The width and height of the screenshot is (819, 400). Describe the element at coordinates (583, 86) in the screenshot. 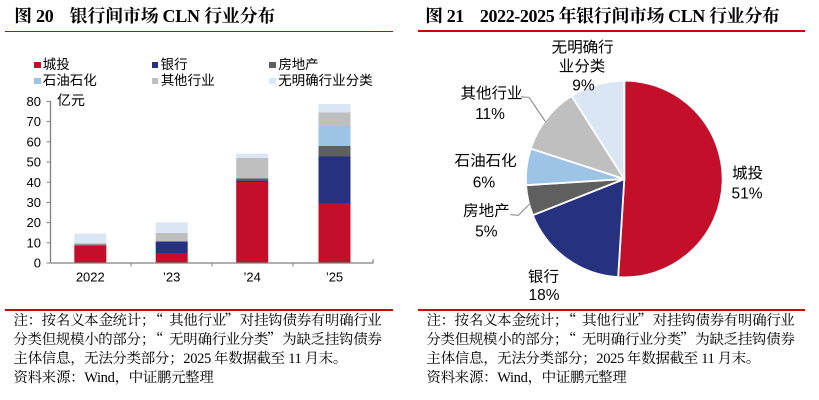

I see `svg-text: 9%` at that location.